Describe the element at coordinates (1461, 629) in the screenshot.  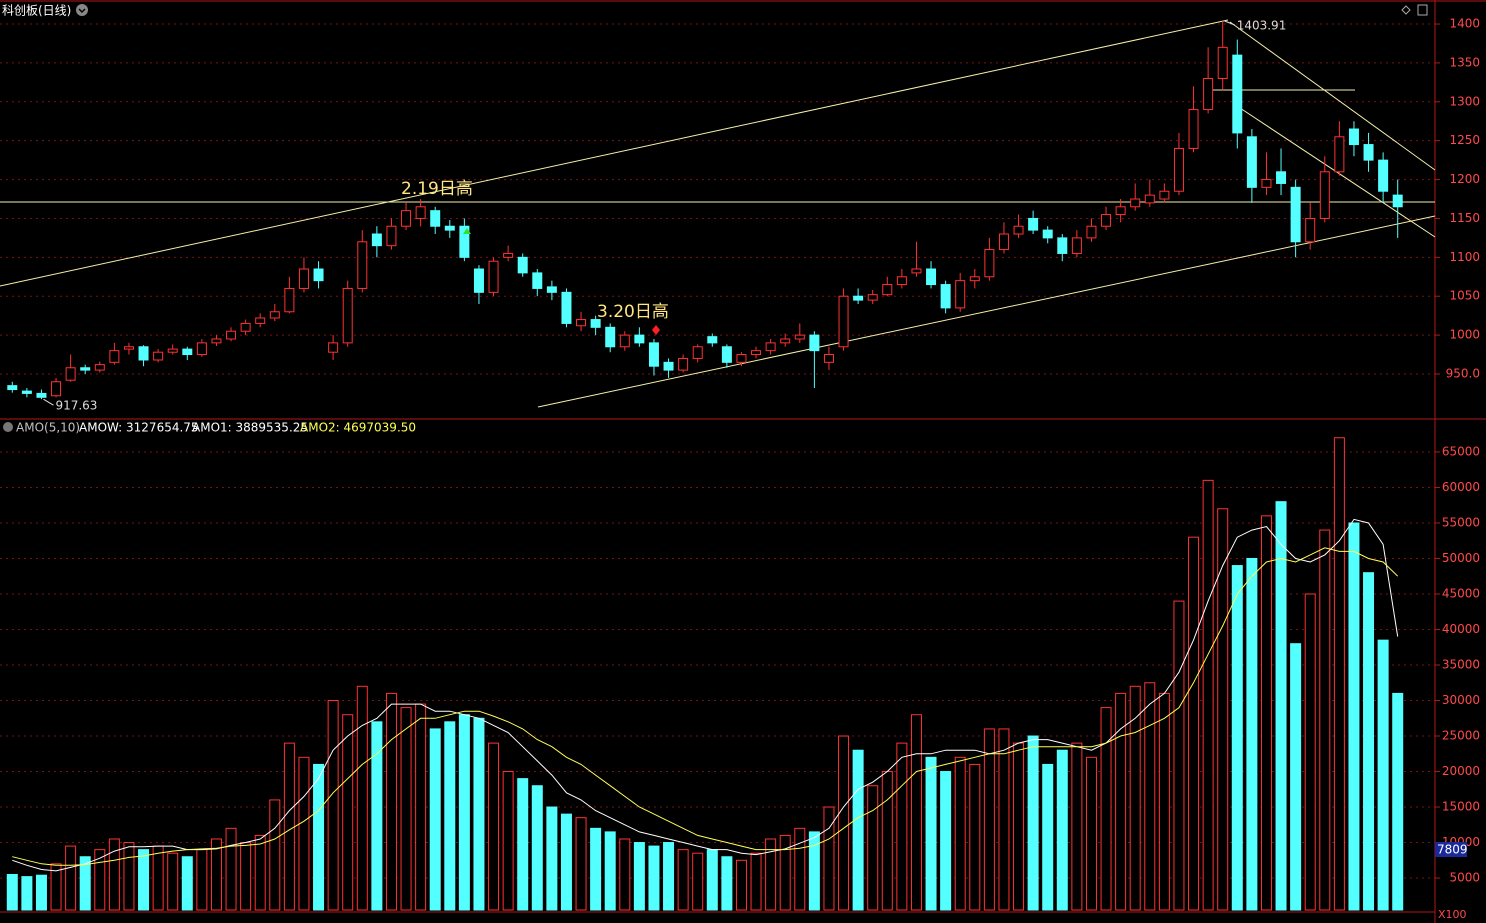
I see `y-tick-label: 40000` at that location.